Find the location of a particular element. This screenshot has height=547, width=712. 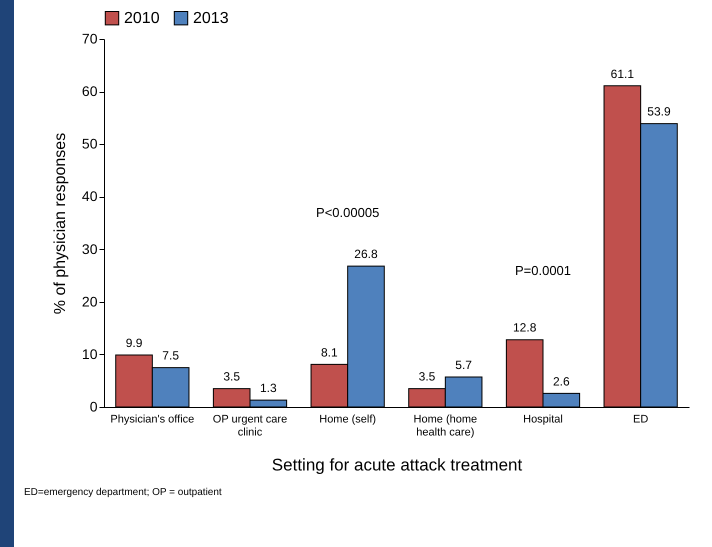

data-label: 1.3 is located at coordinates (268, 388).